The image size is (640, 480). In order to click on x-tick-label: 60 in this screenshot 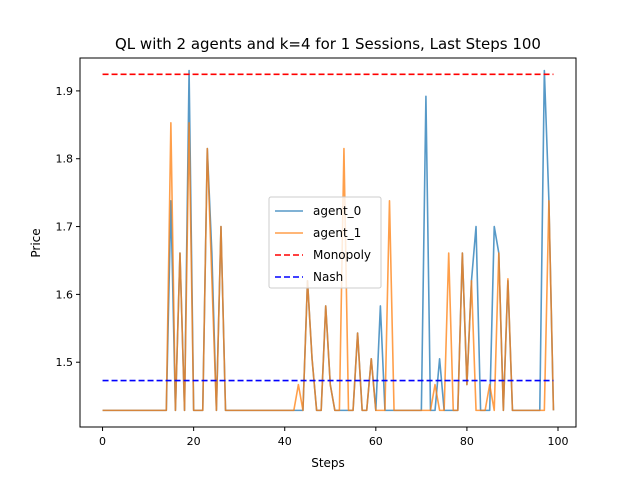, I will do `click(376, 441)`.